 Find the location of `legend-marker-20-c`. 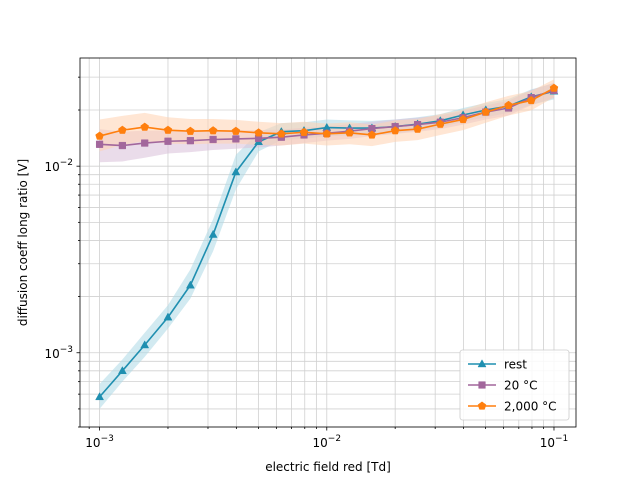

legend-marker-20-c is located at coordinates (482, 385).